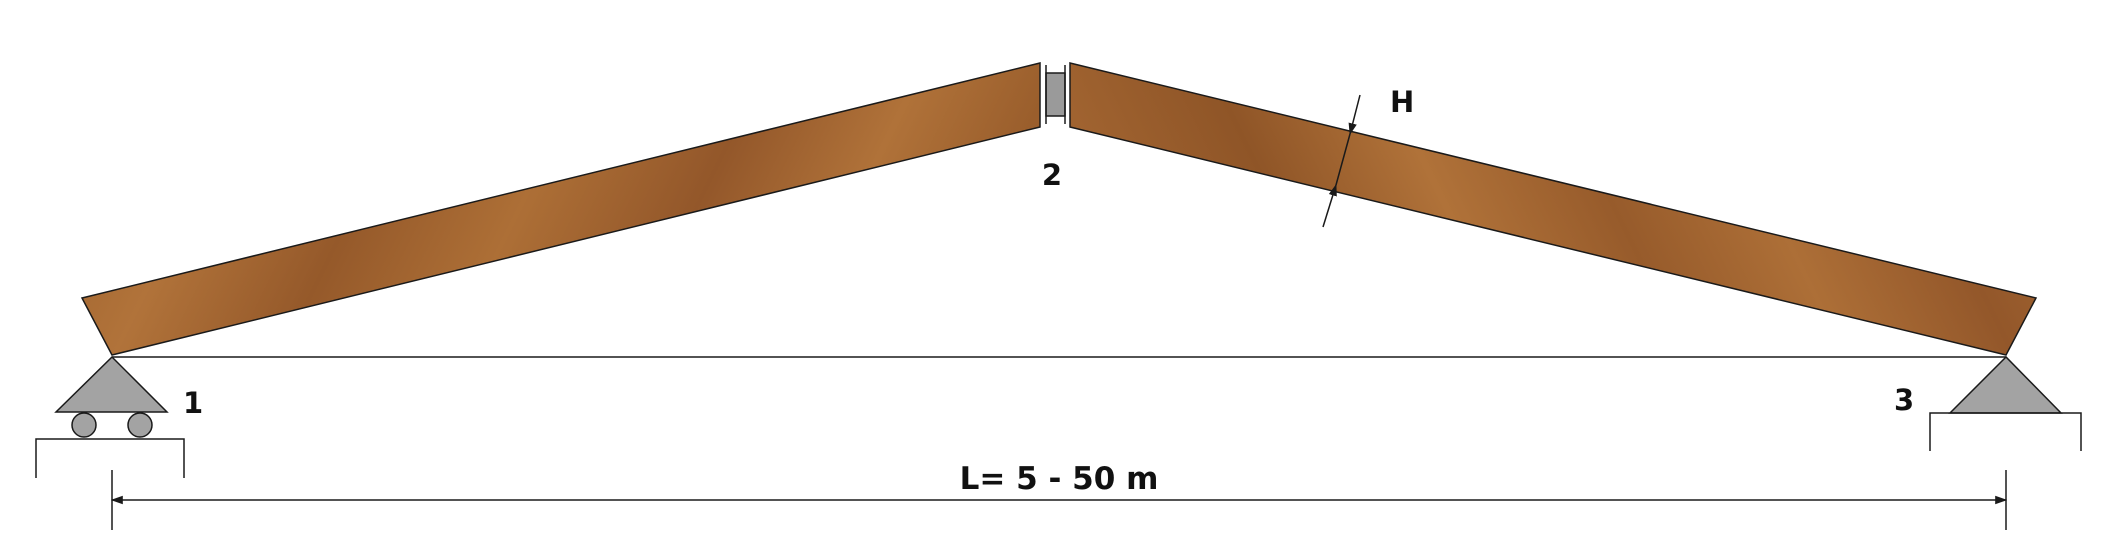 Image resolution: width=2120 pixels, height=556 pixels. Describe the element at coordinates (1059, 479) in the screenshot. I see `span-label: L= 5 - 50 m` at that location.